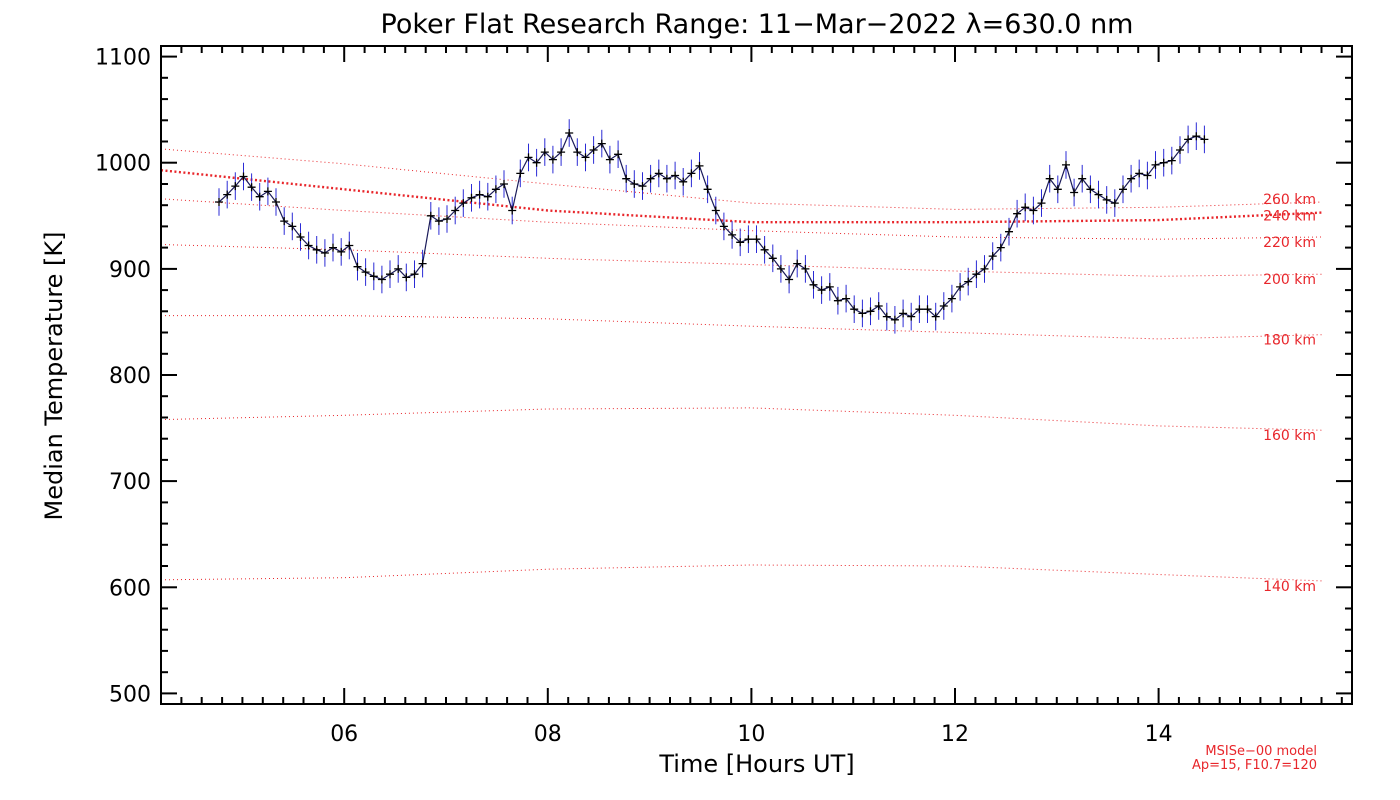 The width and height of the screenshot is (1400, 800). What do you see at coordinates (130, 588) in the screenshot?
I see `y-tick-label: 600` at bounding box center [130, 588].